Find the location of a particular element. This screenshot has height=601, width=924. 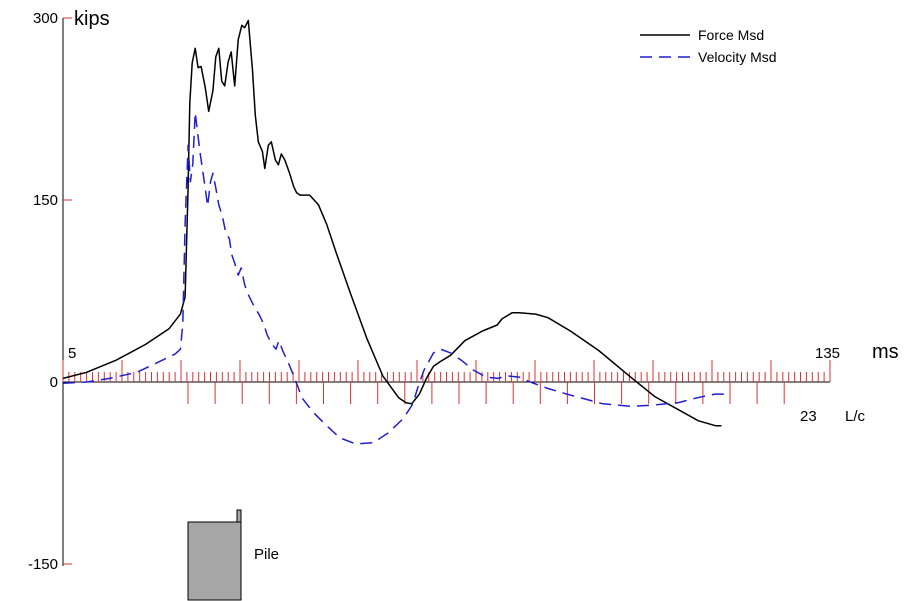

y-axis-label: kips is located at coordinates (92, 19).